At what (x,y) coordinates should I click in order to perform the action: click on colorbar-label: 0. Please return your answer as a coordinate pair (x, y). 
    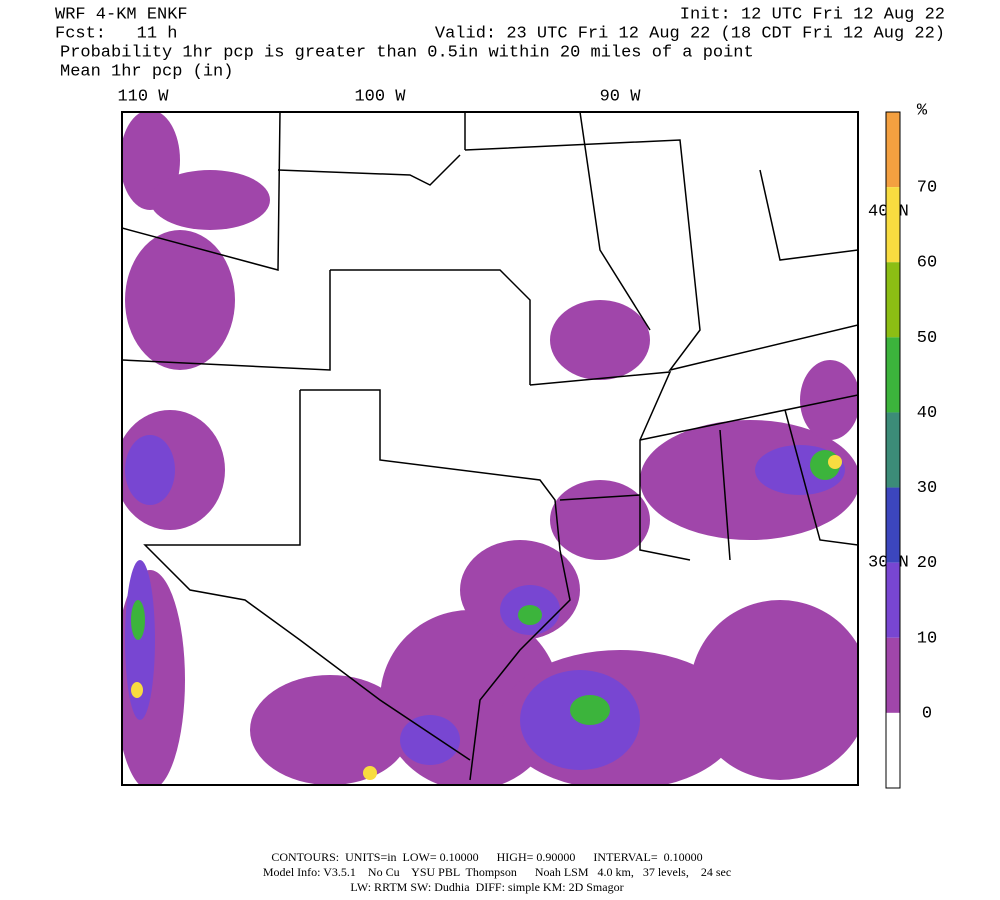
    Looking at the image, I should click on (927, 713).